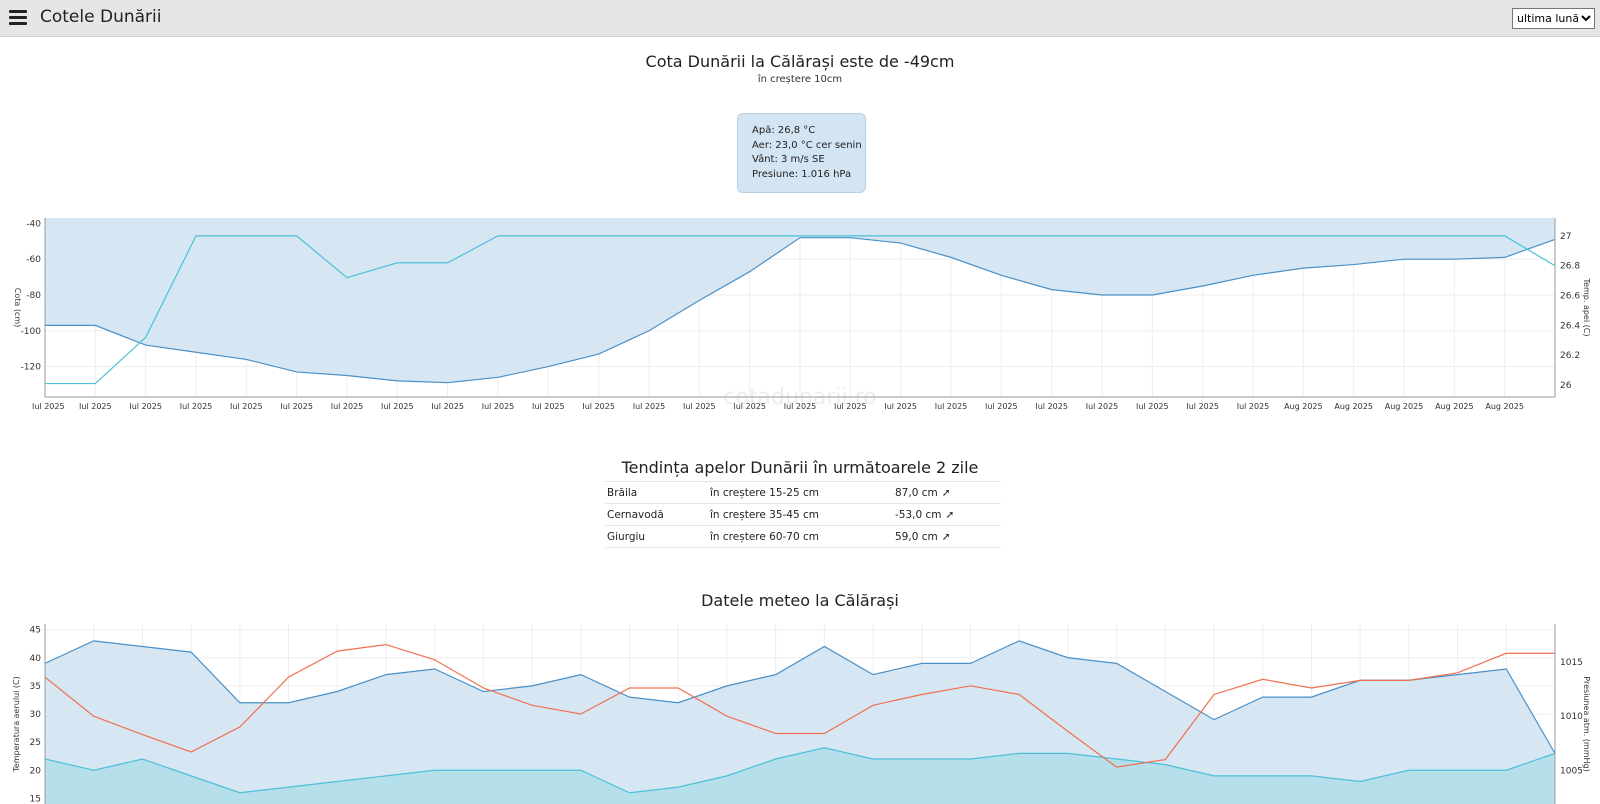  I want to click on level-value: -53,0 cm, so click(918, 514).